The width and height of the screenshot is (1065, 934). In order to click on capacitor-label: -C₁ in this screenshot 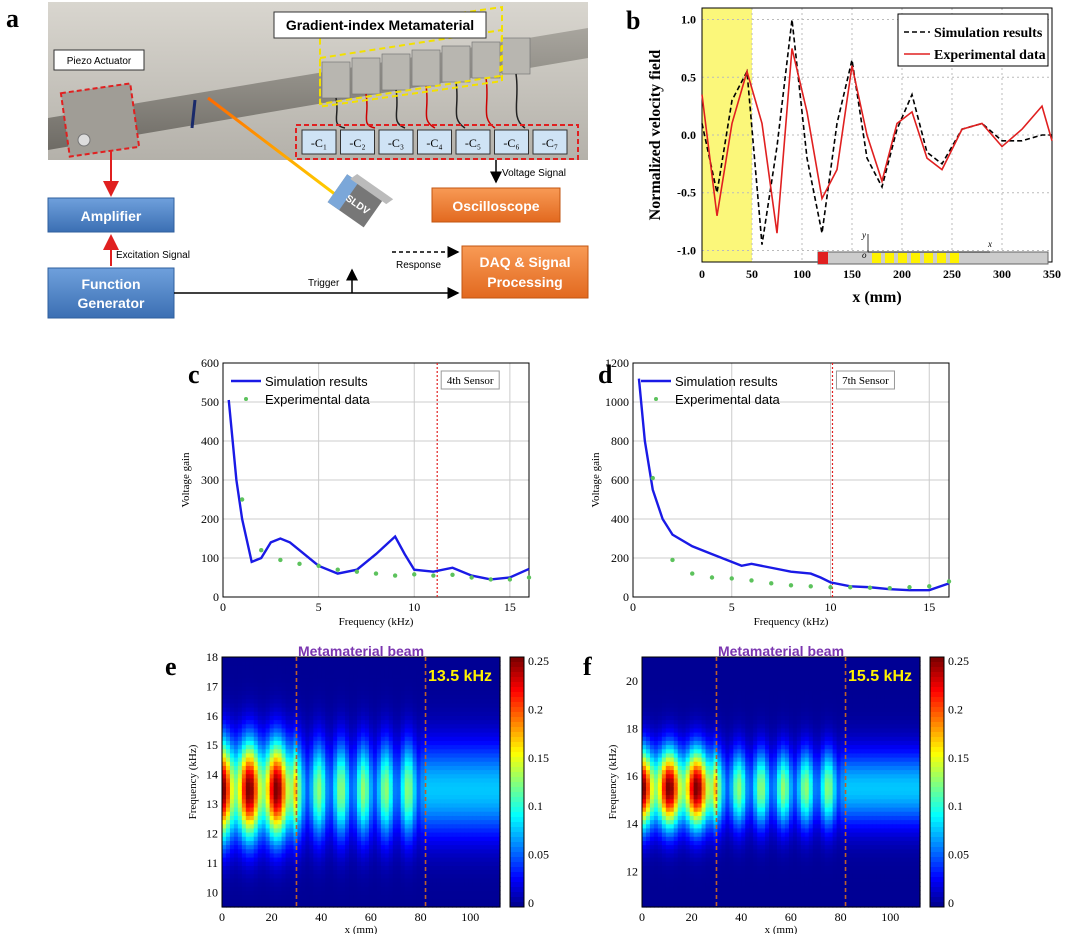, I will do `click(319, 143)`.